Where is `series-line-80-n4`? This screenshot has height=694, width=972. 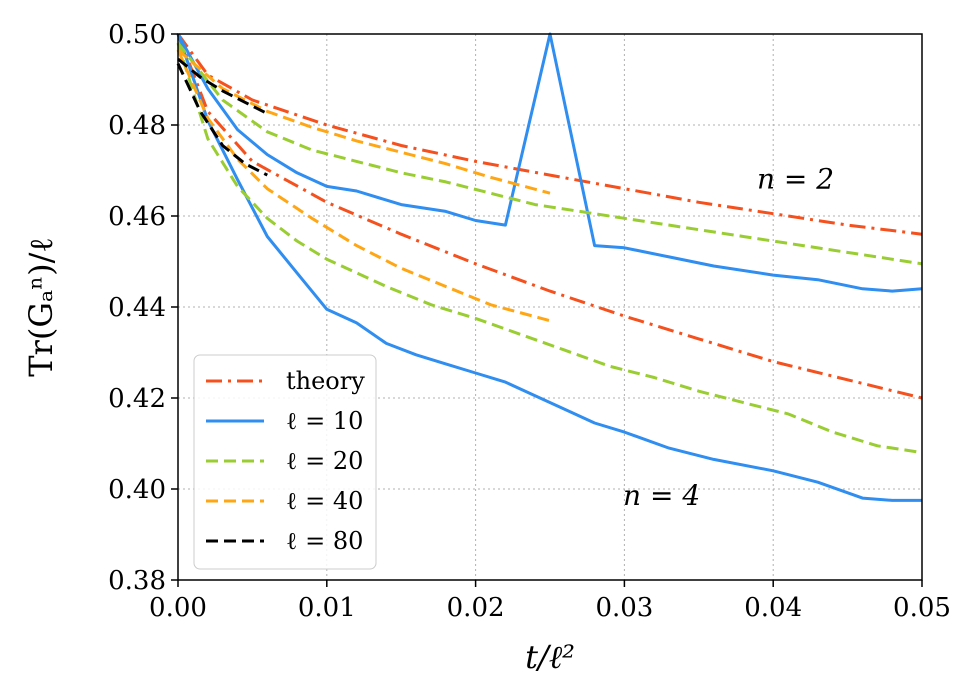
series-line-80-n4 is located at coordinates (222, 119).